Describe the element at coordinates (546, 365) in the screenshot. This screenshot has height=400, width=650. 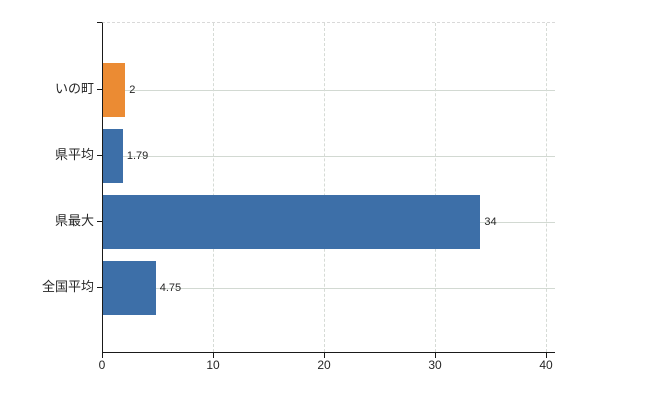
I see `x-axis-tick-label: 40` at that location.